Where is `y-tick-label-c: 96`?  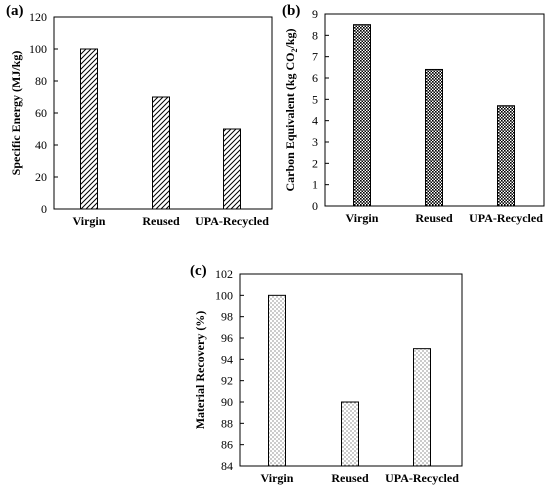
y-tick-label-c: 96 is located at coordinates (227, 338).